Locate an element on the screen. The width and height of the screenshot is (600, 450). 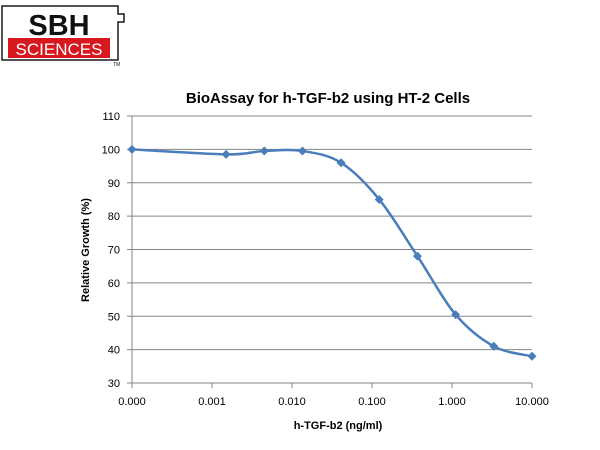
y-tick-label: 100 is located at coordinates (111, 150).